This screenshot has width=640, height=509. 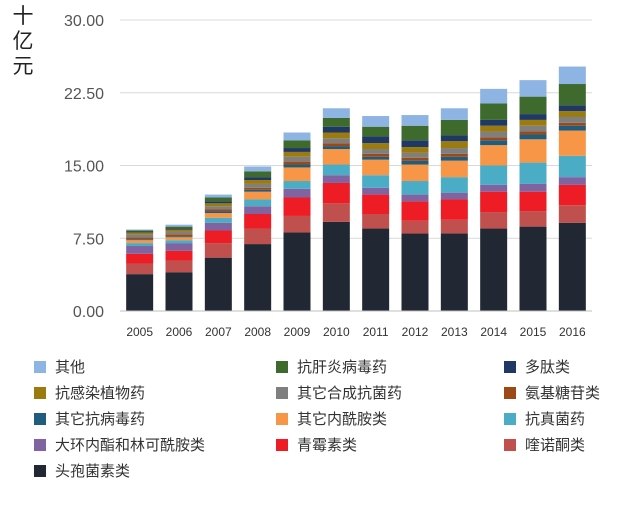 I want to click on legend-label: 喹诺酮类, so click(x=555, y=445).